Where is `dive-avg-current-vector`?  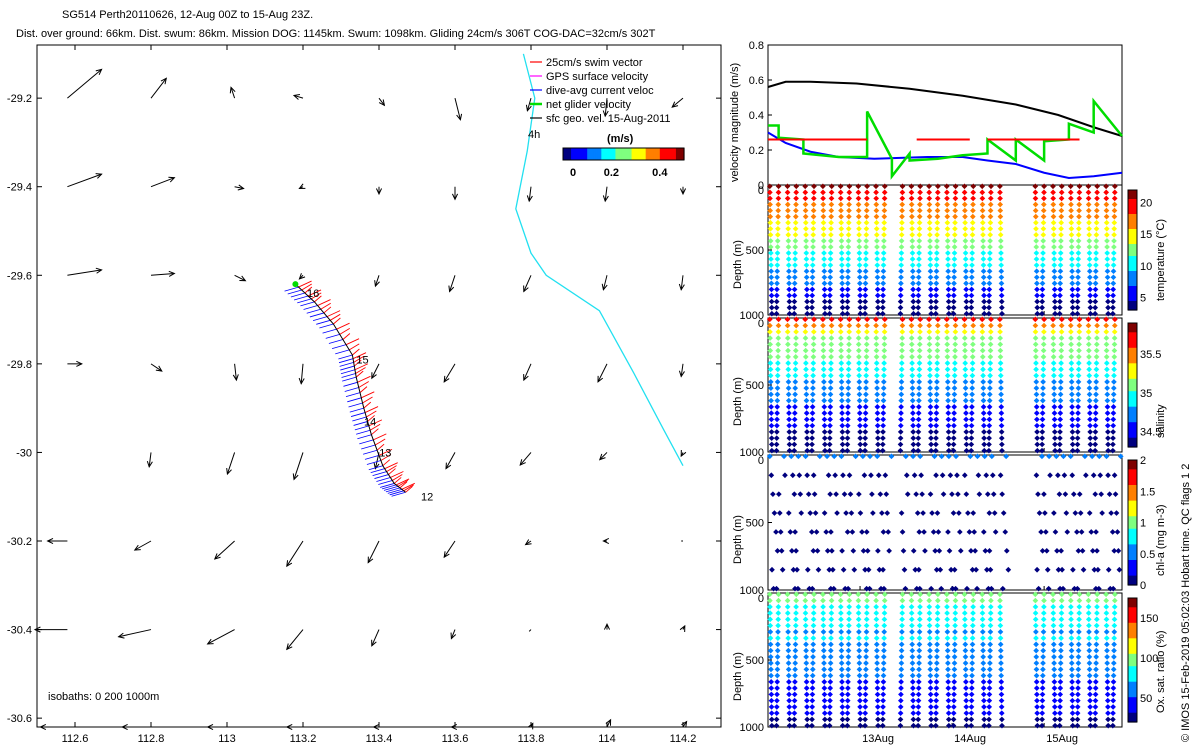 dive-avg-current-vector is located at coordinates (356, 410).